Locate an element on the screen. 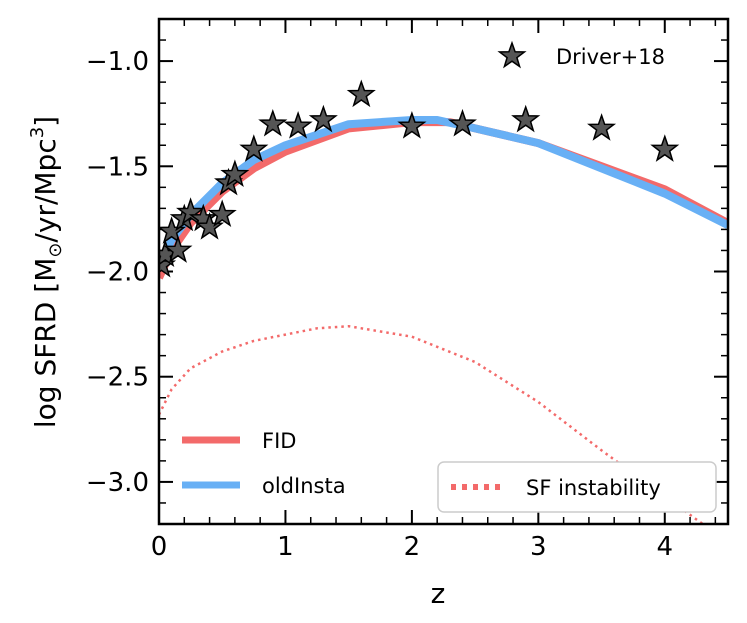  x-tick-label: 2 is located at coordinates (412, 547).